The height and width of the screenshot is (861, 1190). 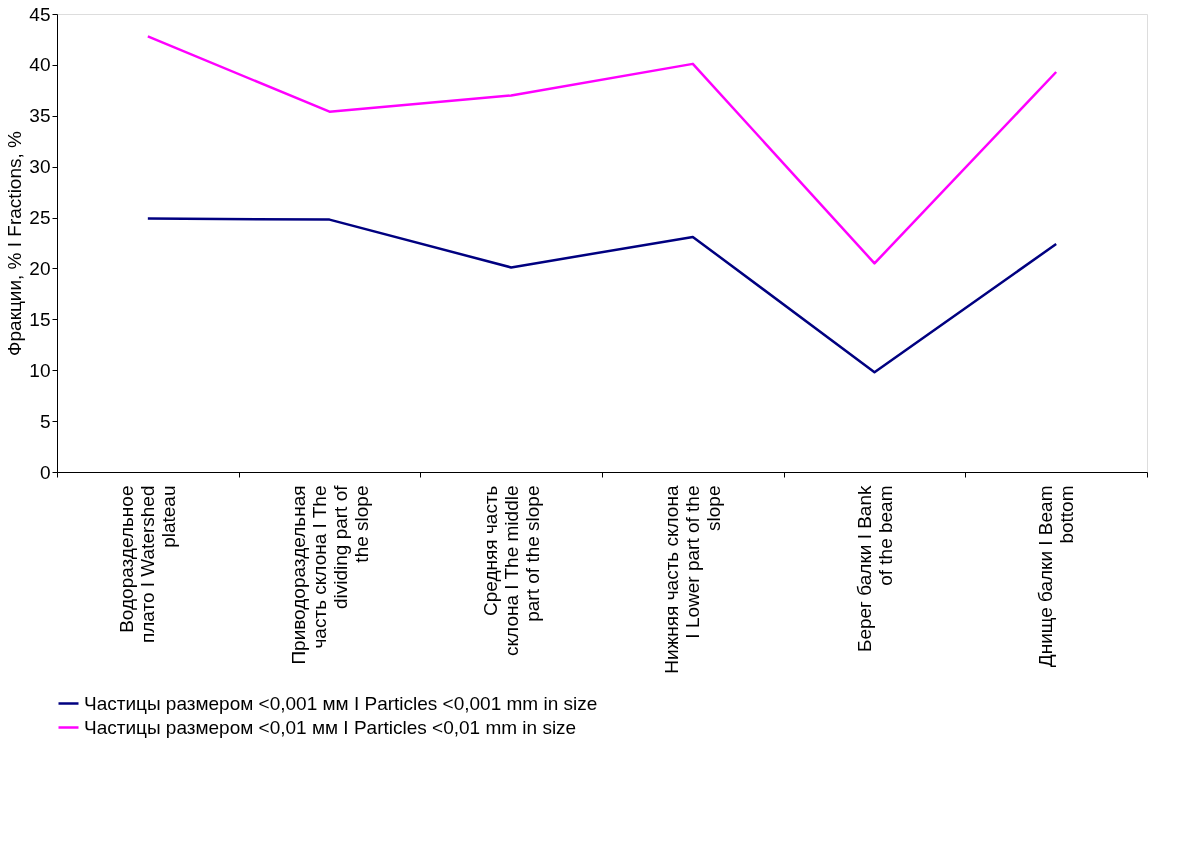 I want to click on x-tick-label: Приводораздельная часть склона I The dividing part of the slope, so click(x=329, y=574).